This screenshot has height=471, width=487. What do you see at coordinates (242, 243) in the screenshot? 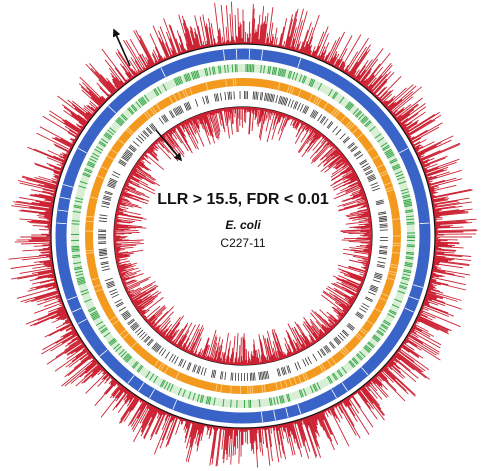
I see `strain-label: C227-11` at bounding box center [242, 243].